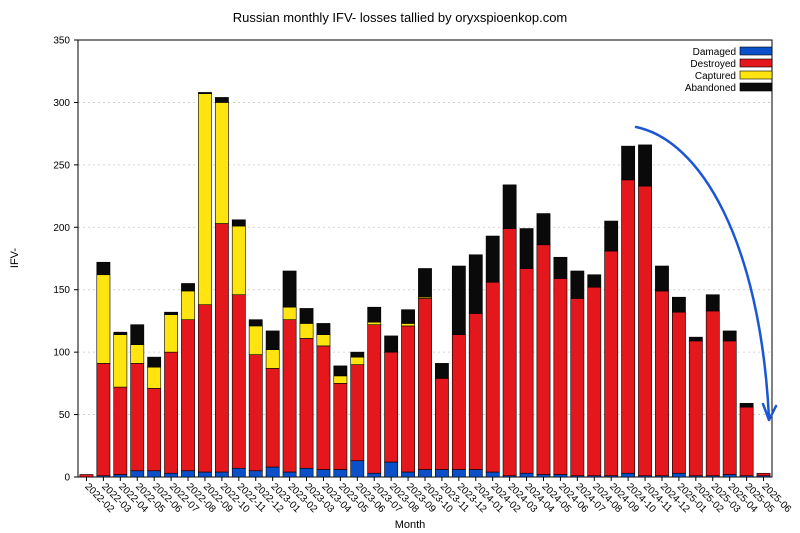 The height and width of the screenshot is (533, 800). I want to click on legend-label-captured: Captured, so click(715, 76).